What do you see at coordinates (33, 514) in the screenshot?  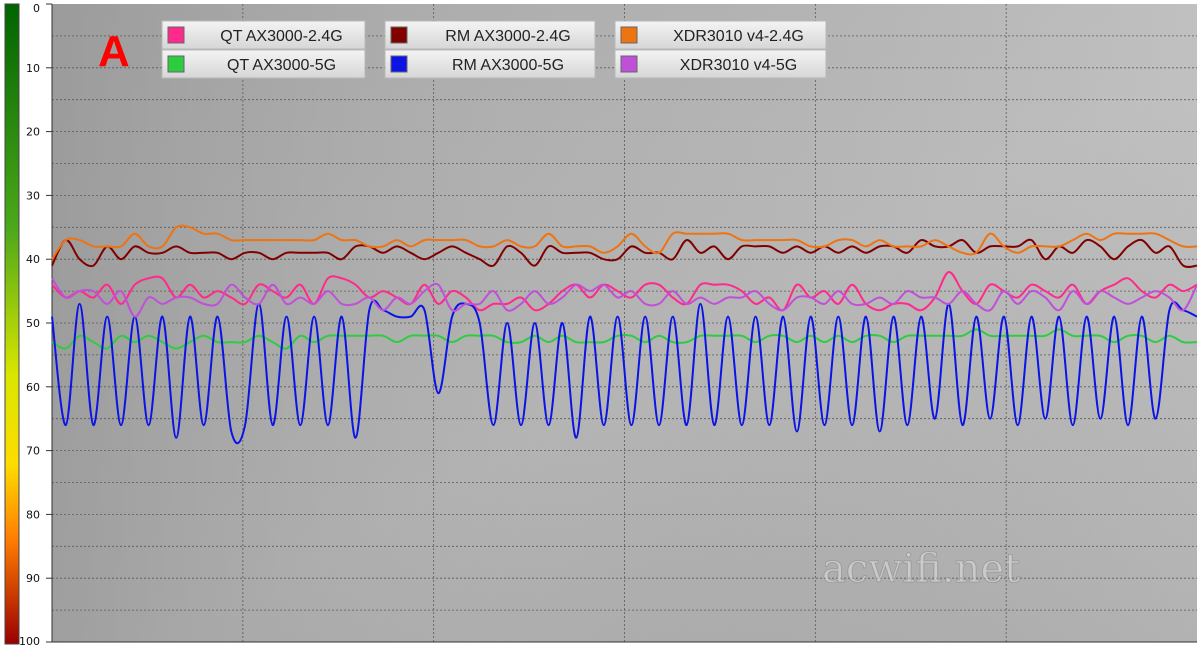 I see `y-tick-label: 80` at bounding box center [33, 514].